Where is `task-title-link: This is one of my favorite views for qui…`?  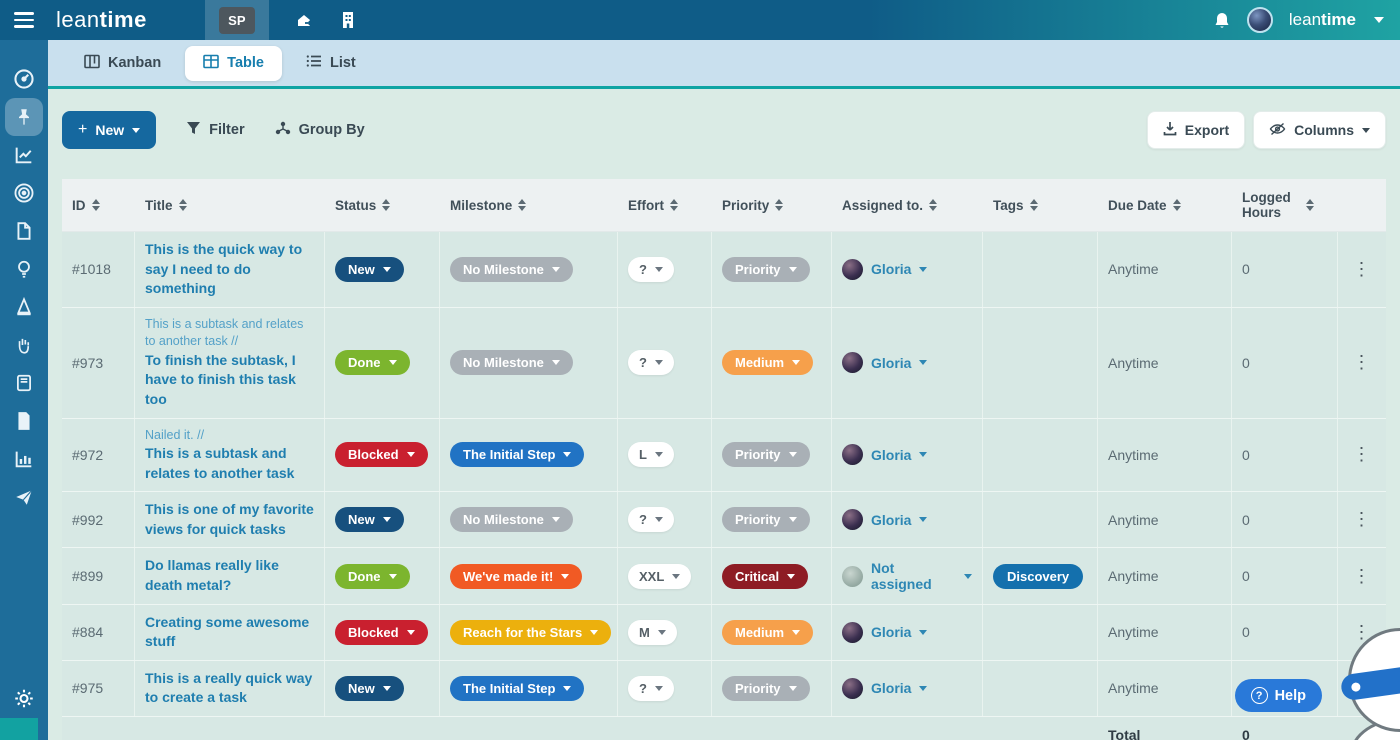 task-title-link: This is one of my favorite views for qui… is located at coordinates (229, 519).